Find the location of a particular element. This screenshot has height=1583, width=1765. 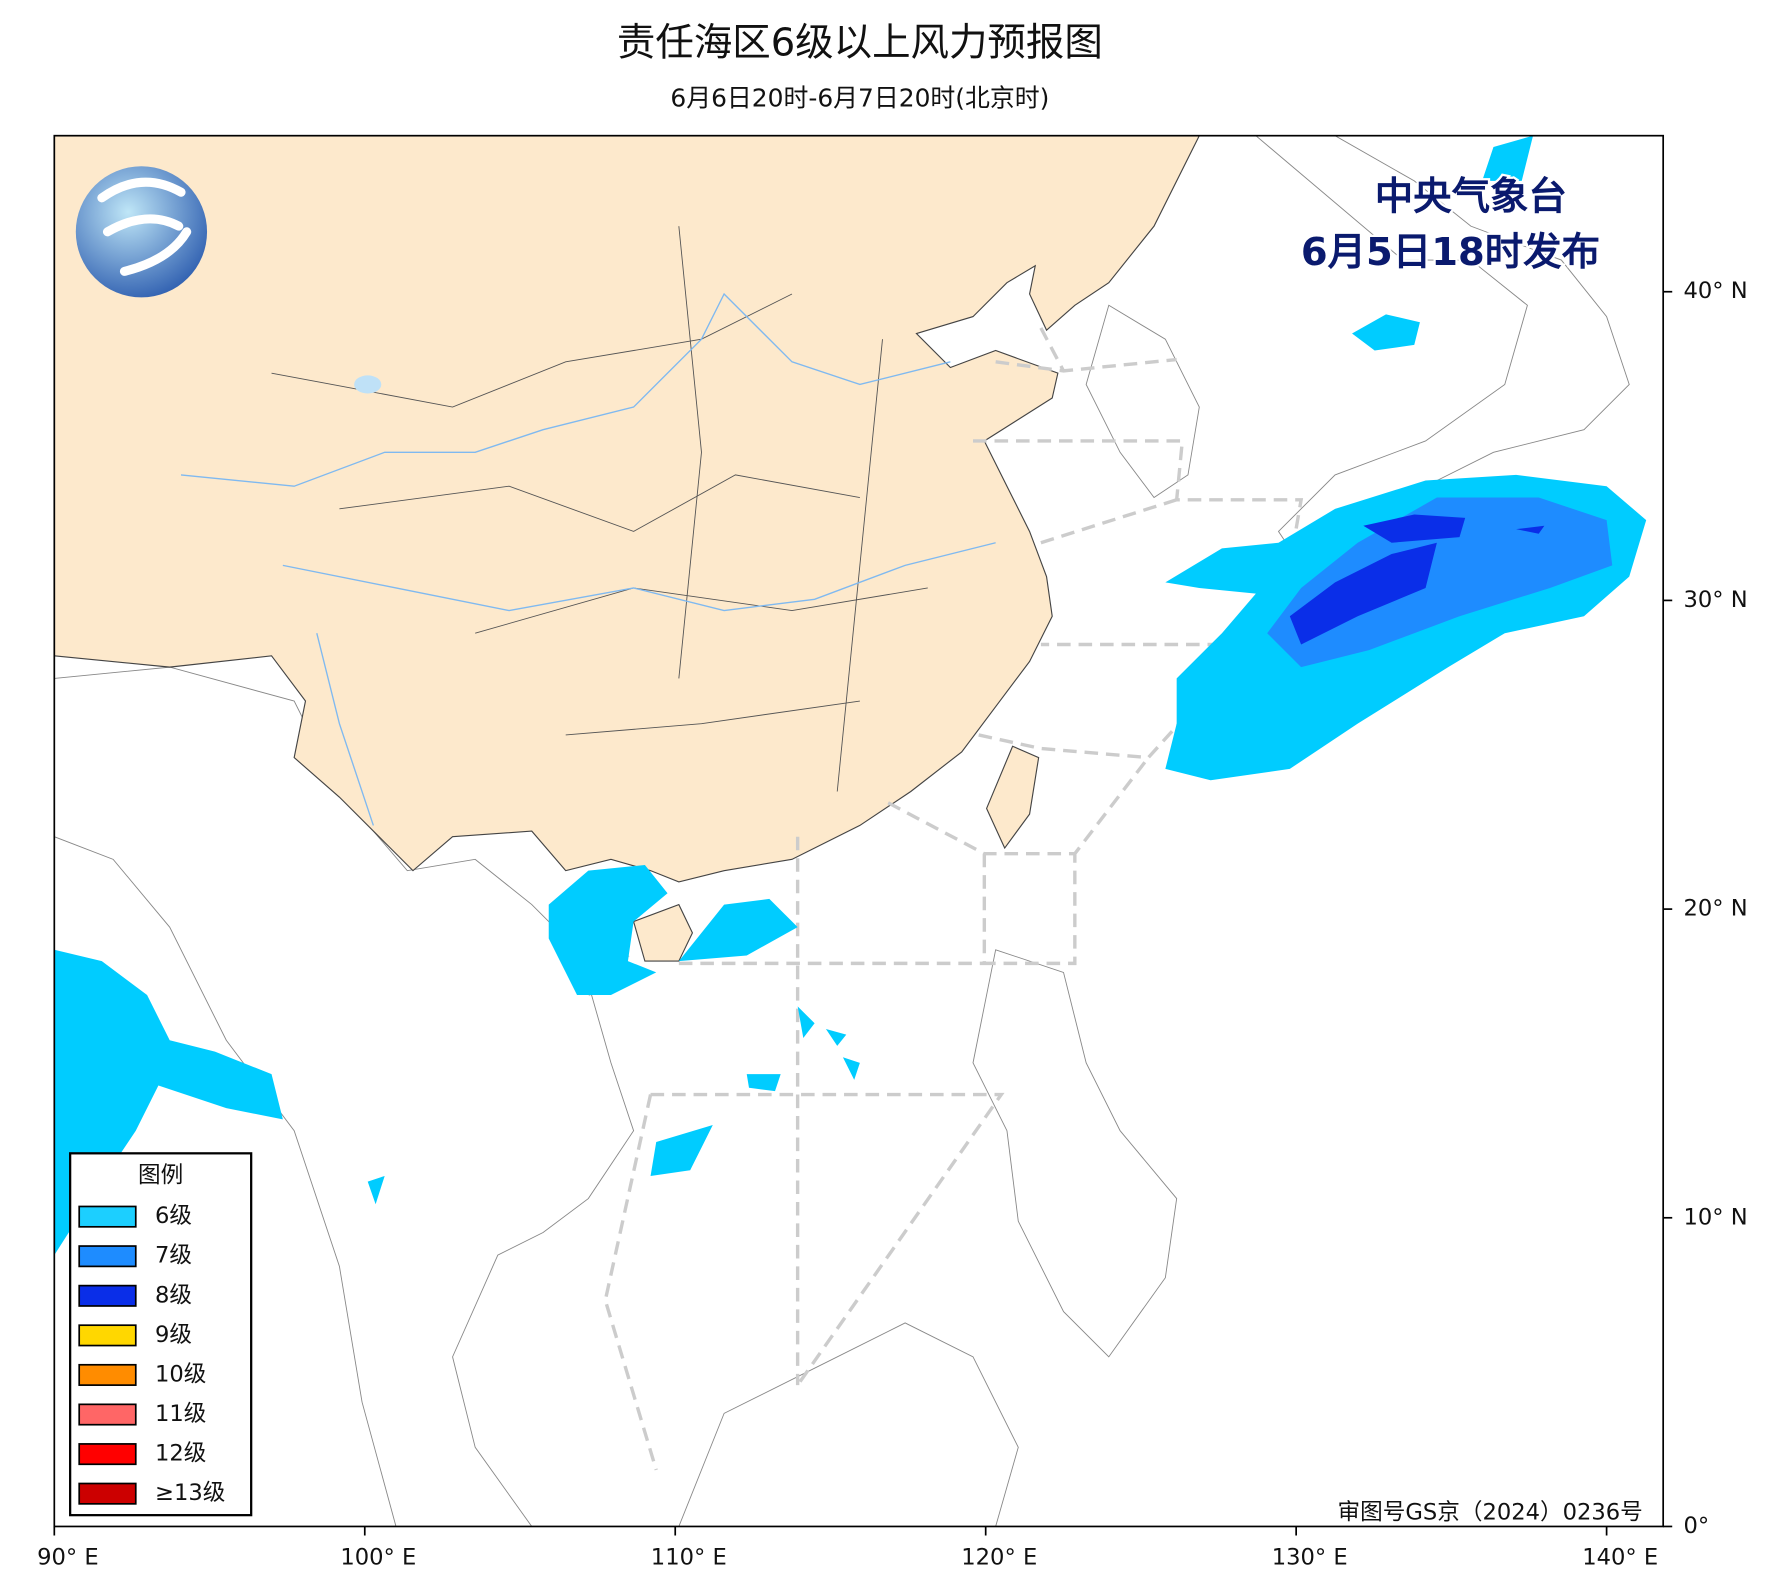

wind-area-6-north is located at coordinates (1443, 243).